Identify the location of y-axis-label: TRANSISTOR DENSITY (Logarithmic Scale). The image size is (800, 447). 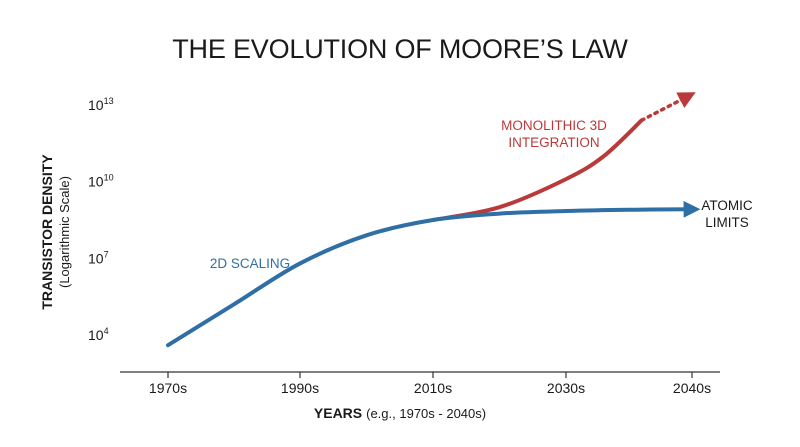
(55, 232).